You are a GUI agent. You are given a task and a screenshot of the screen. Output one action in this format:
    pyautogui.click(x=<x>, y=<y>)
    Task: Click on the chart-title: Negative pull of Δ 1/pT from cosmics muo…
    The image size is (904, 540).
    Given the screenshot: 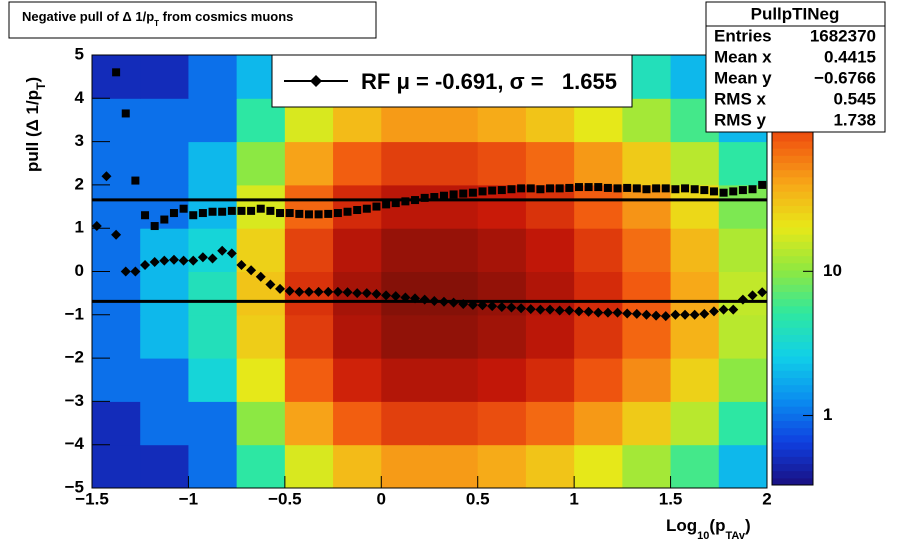 What is the action you would take?
    pyautogui.click(x=157, y=18)
    